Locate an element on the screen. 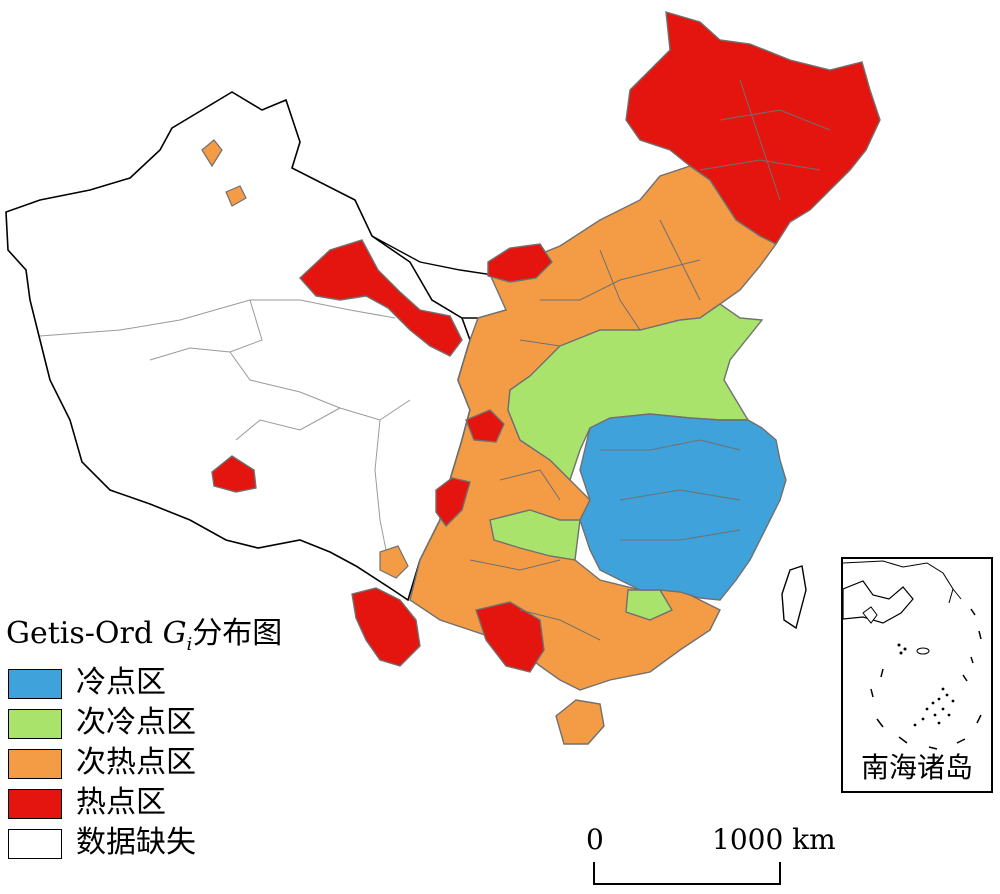  legend-swatch-hot is located at coordinates (35, 804).